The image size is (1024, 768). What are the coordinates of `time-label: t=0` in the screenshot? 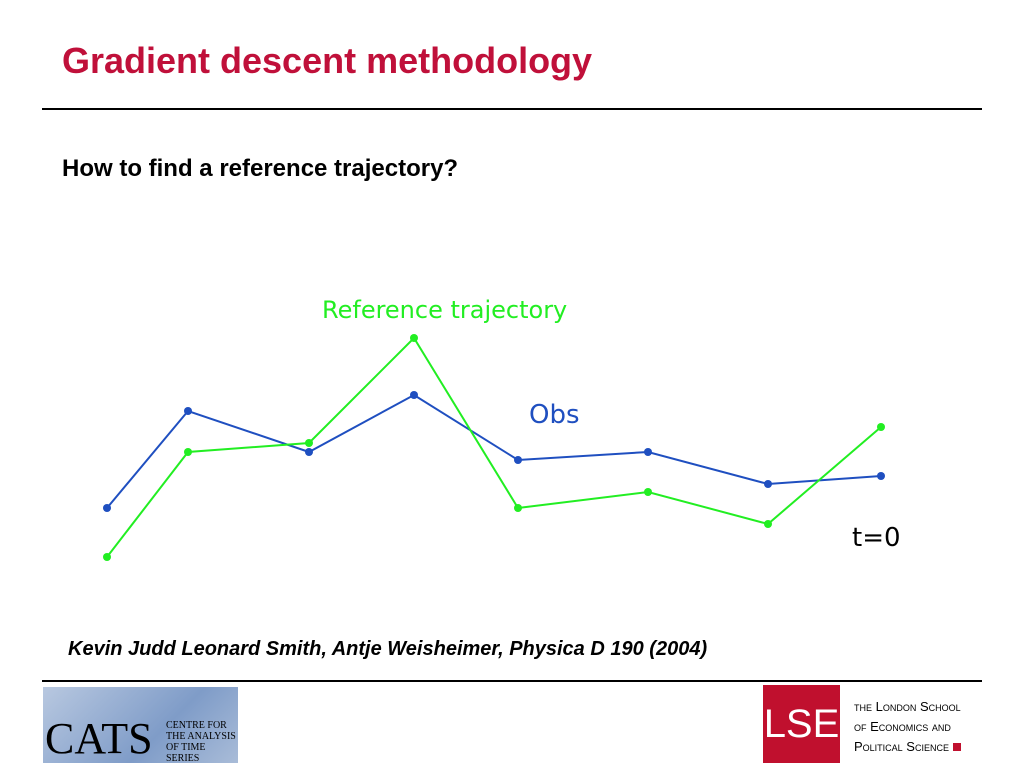 It's located at (876, 538).